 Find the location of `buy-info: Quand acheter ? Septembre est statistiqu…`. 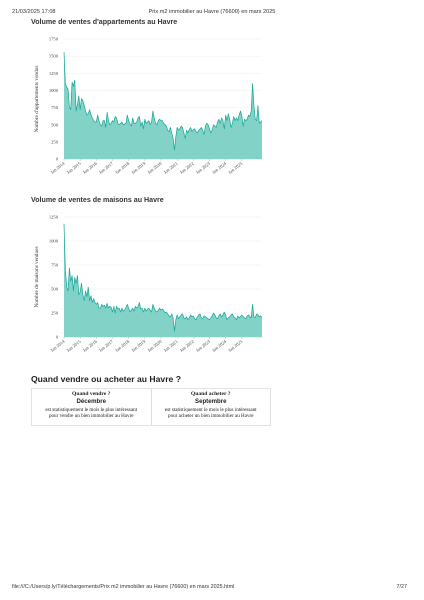

buy-info: Quand acheter ? Septembre est statistiqu… is located at coordinates (210, 407).